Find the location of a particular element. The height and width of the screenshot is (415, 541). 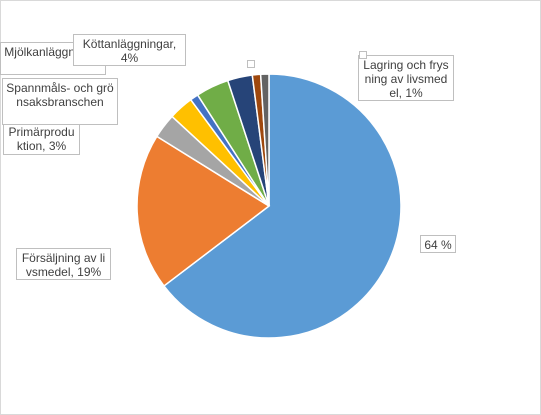

label-forsaljning: Försäljning av livsmedel, 19% is located at coordinates (63, 264).